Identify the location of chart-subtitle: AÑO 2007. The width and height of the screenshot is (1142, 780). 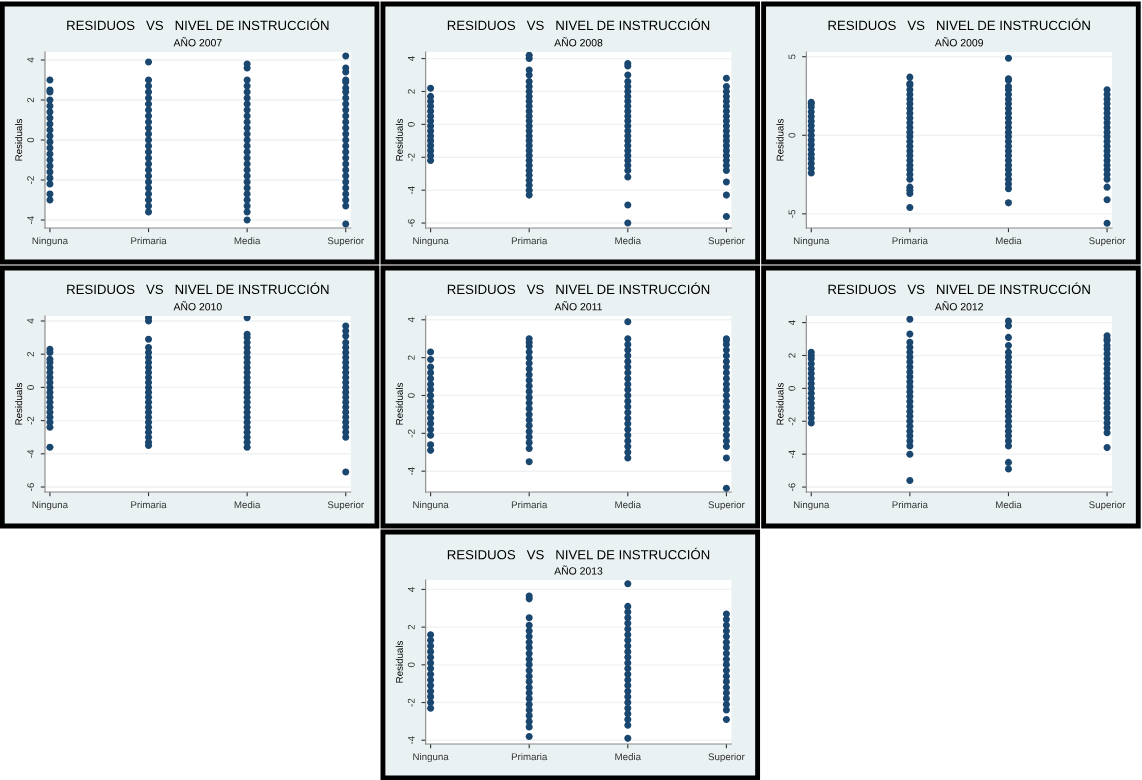
(197, 42).